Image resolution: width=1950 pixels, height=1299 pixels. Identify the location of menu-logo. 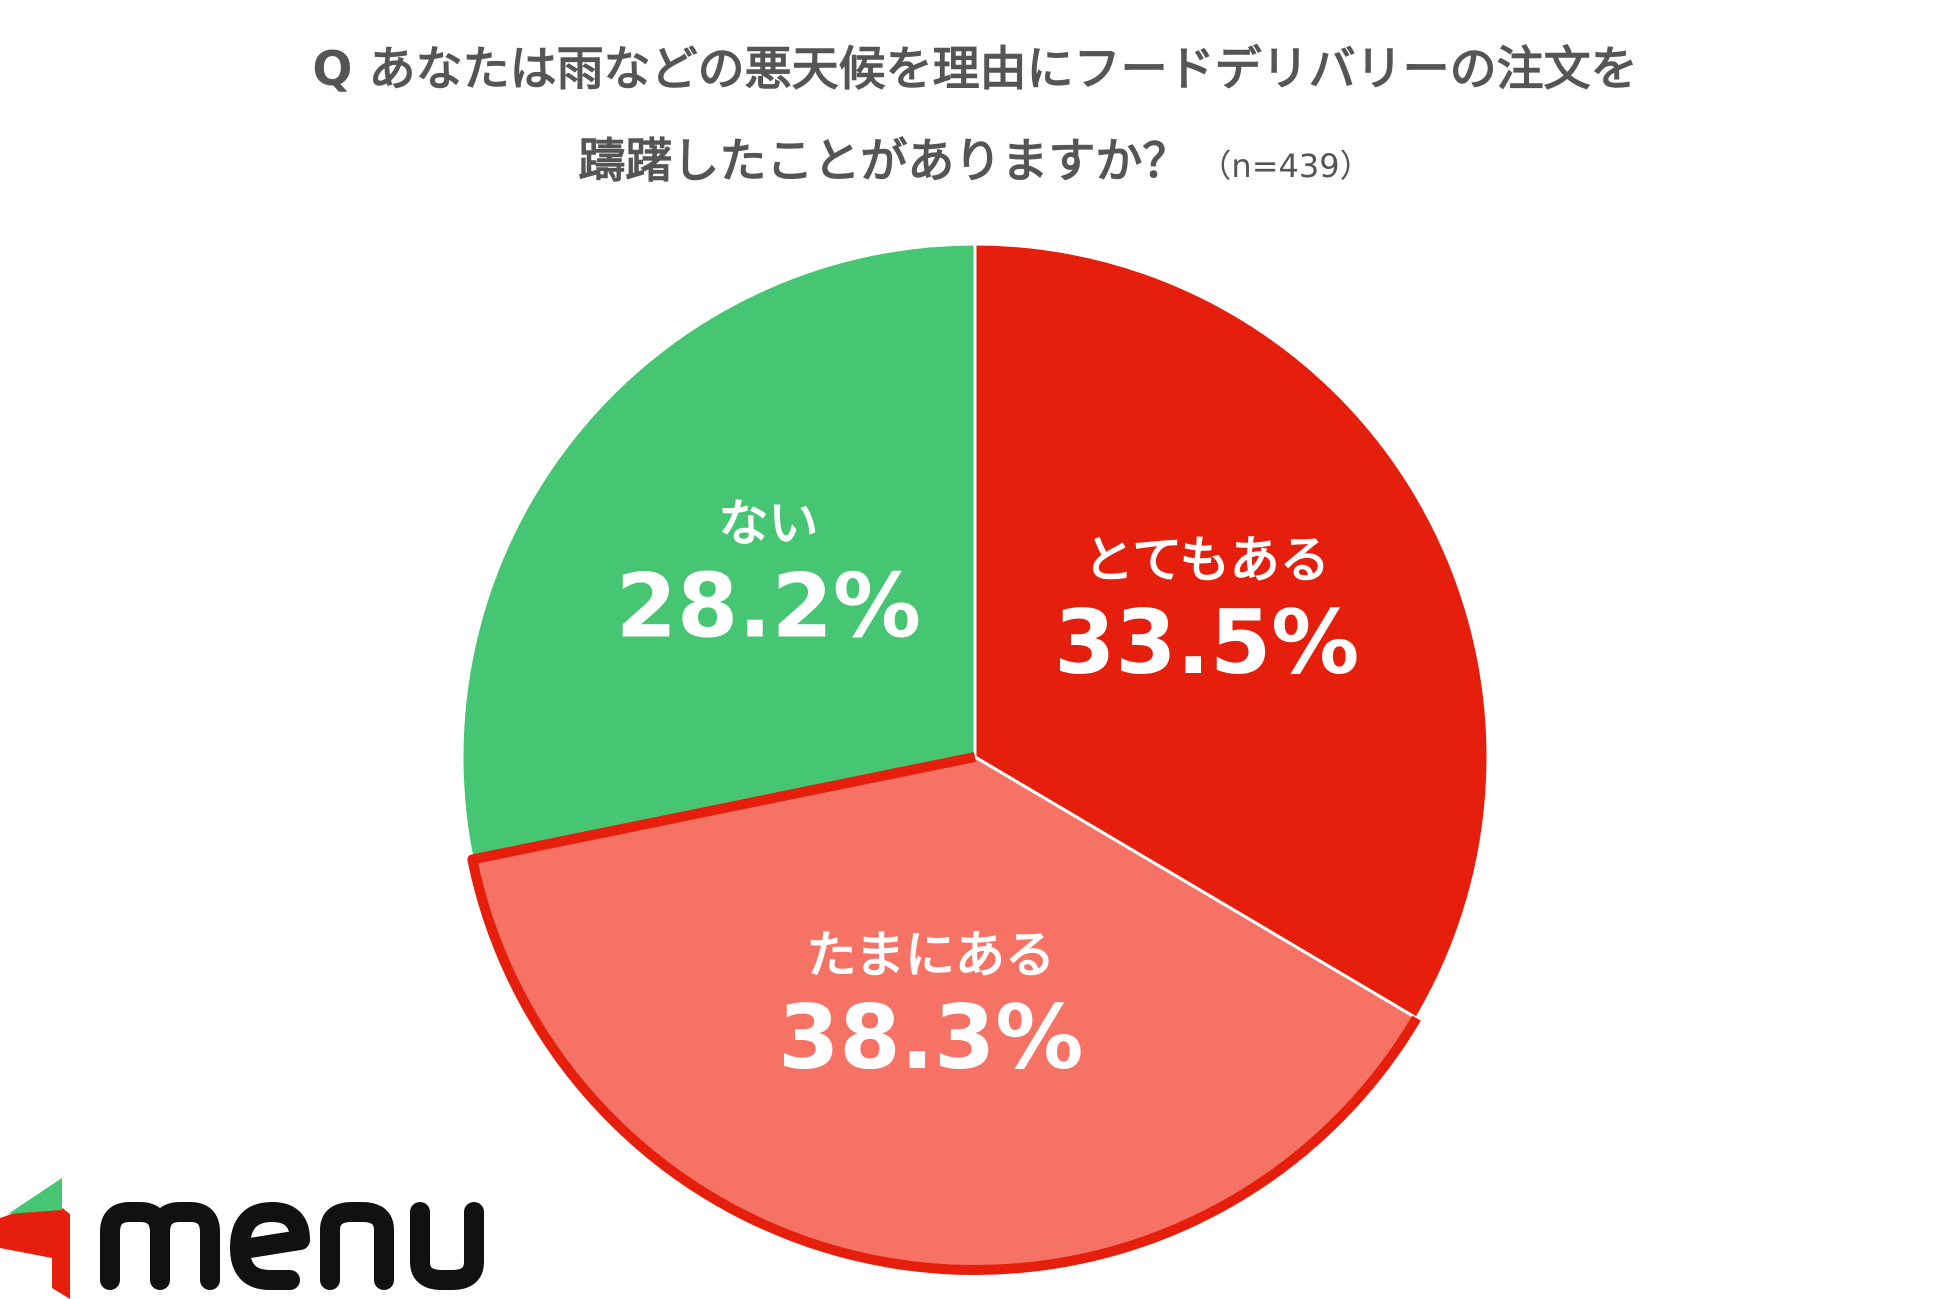
(242, 1238).